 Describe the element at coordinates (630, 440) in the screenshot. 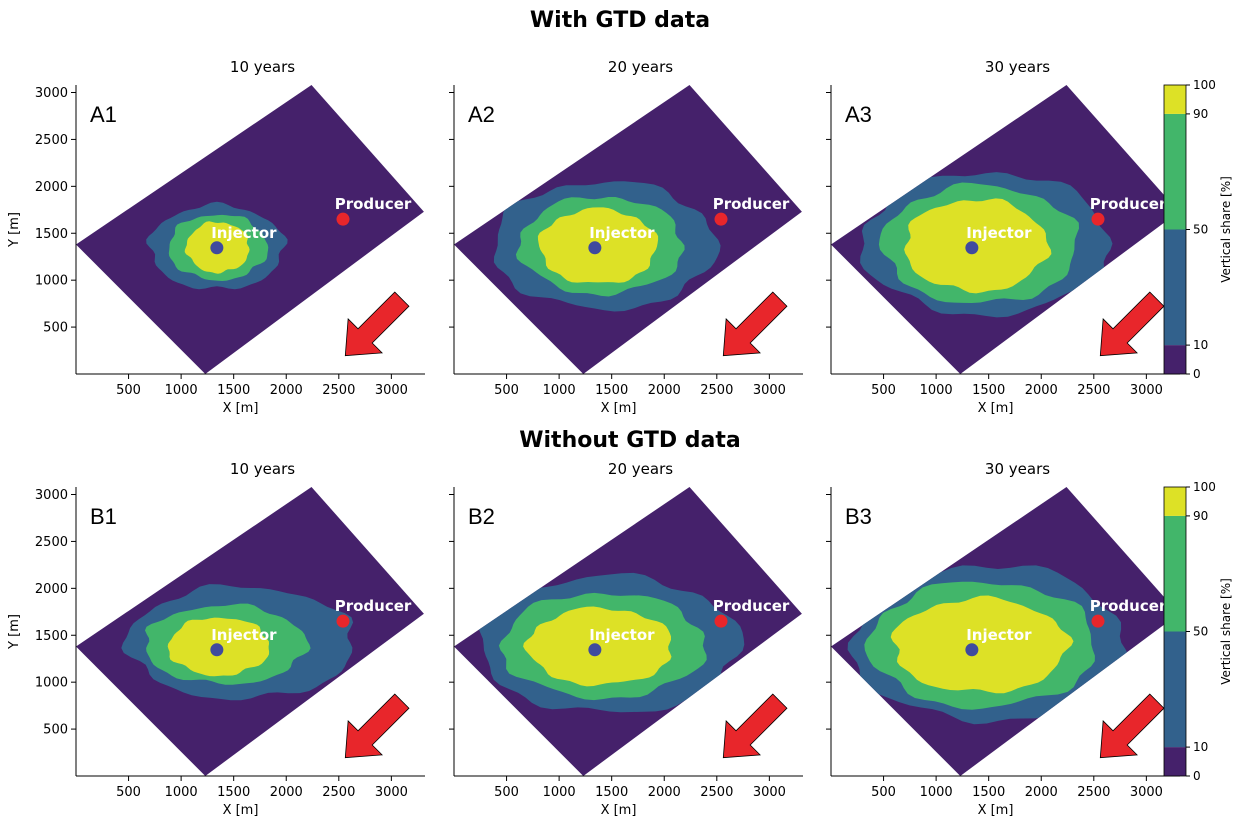

I see `section-title-without-gtd: Without GTD data` at that location.